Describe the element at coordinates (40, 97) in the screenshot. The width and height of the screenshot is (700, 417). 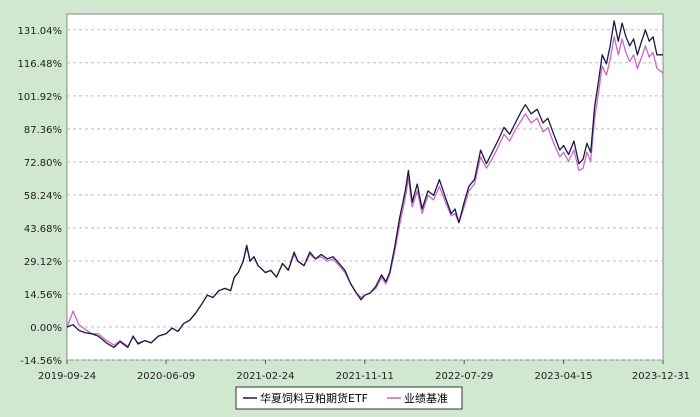
I see `y-tick-label: 101.92%` at that location.